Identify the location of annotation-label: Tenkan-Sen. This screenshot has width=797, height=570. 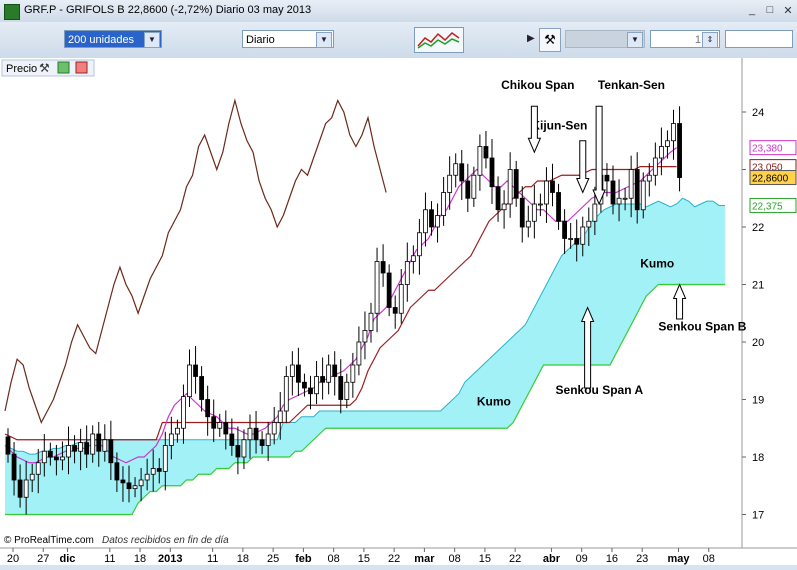
(631, 85).